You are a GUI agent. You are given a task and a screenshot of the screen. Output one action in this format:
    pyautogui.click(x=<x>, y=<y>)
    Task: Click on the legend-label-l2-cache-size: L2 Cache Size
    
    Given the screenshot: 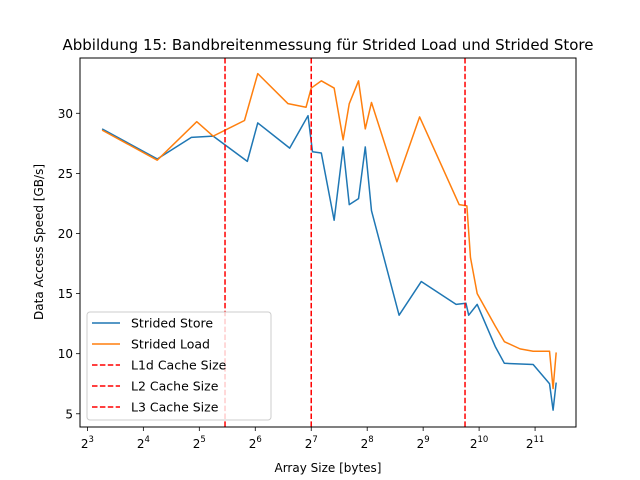 What is the action you would take?
    pyautogui.click(x=175, y=386)
    